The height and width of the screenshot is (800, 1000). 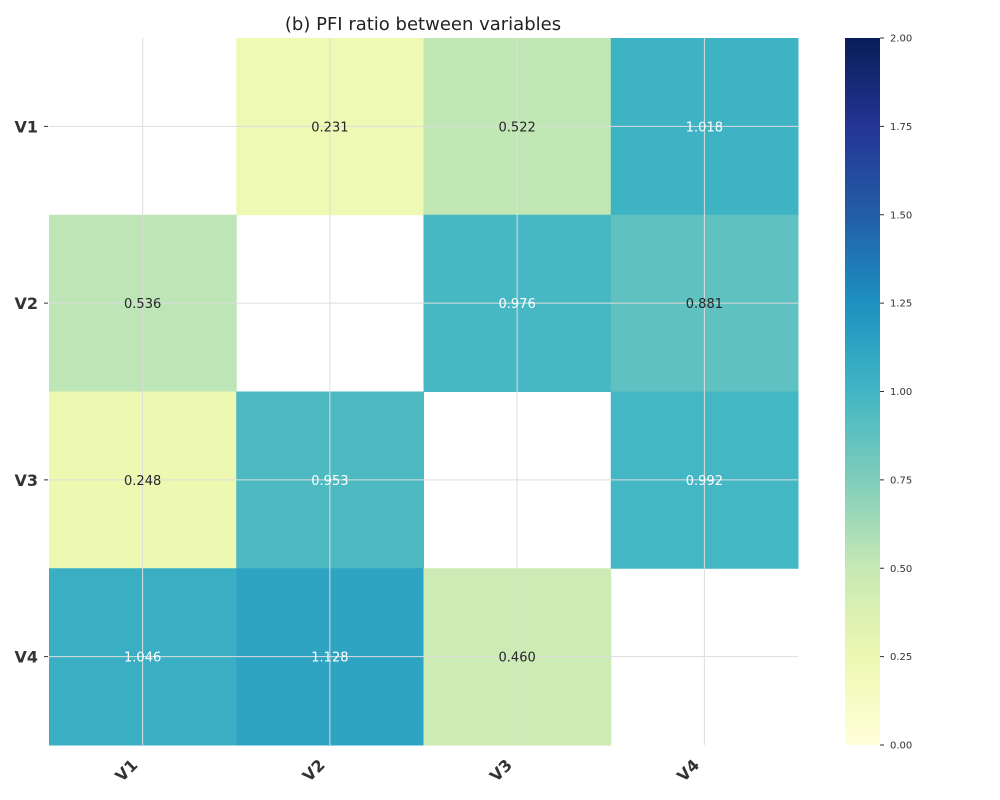 What do you see at coordinates (901, 39) in the screenshot?
I see `colorbar-tick-label: 2.00` at bounding box center [901, 39].